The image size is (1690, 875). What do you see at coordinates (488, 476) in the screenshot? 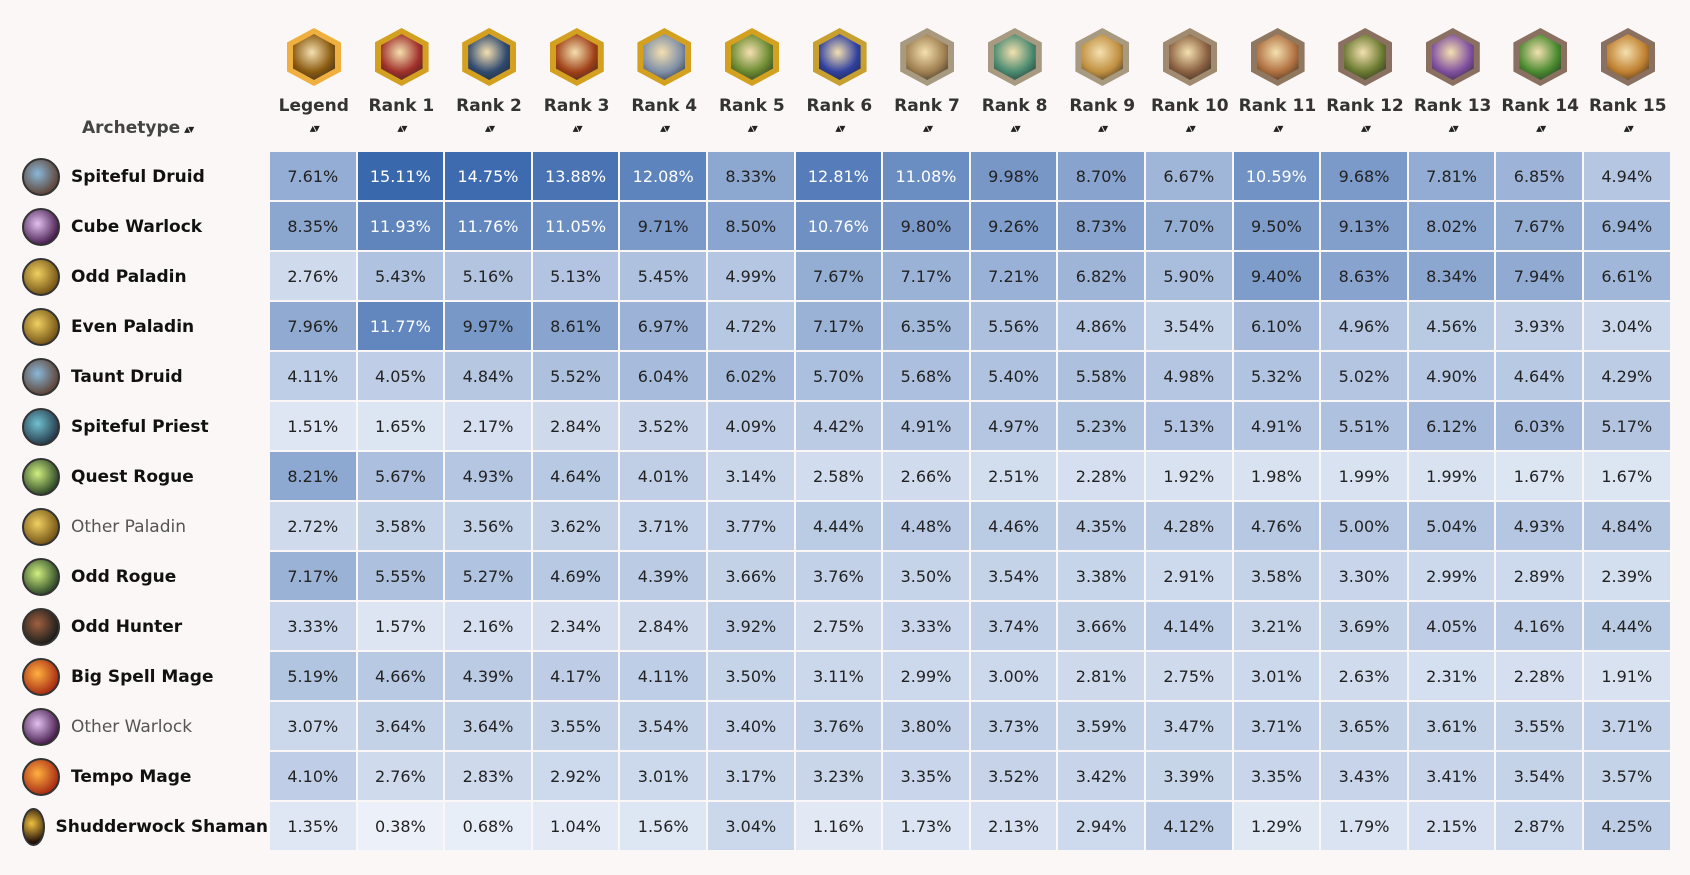
I see `share-cell: 4.93%` at bounding box center [488, 476].